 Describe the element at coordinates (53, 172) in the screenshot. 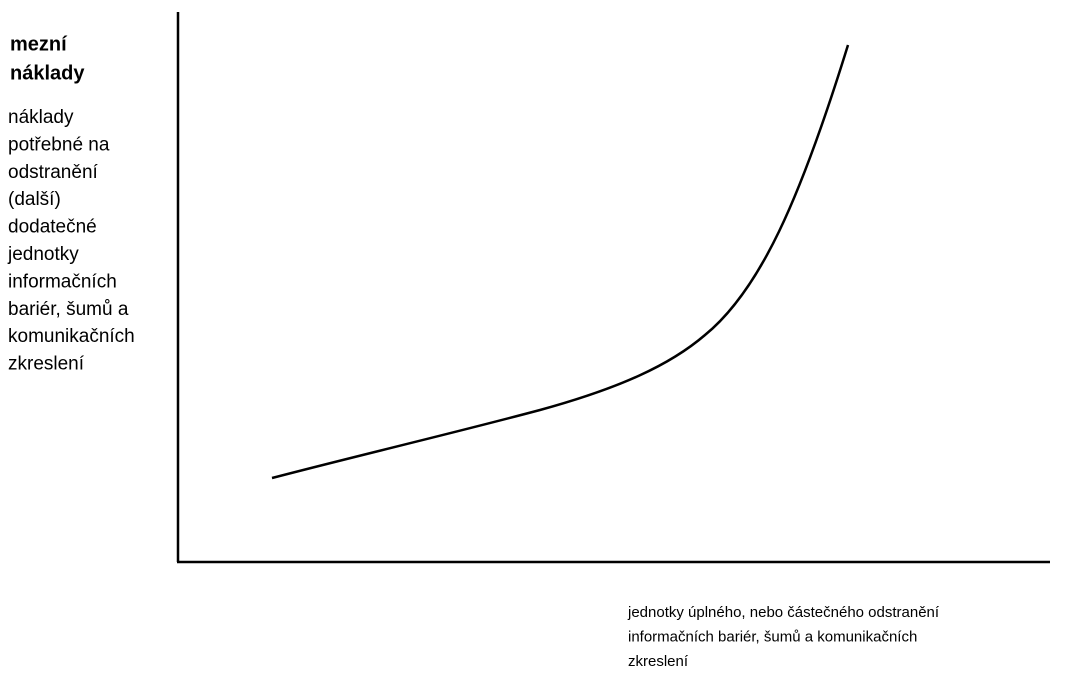

I see `y-axis-description: odstranění` at that location.